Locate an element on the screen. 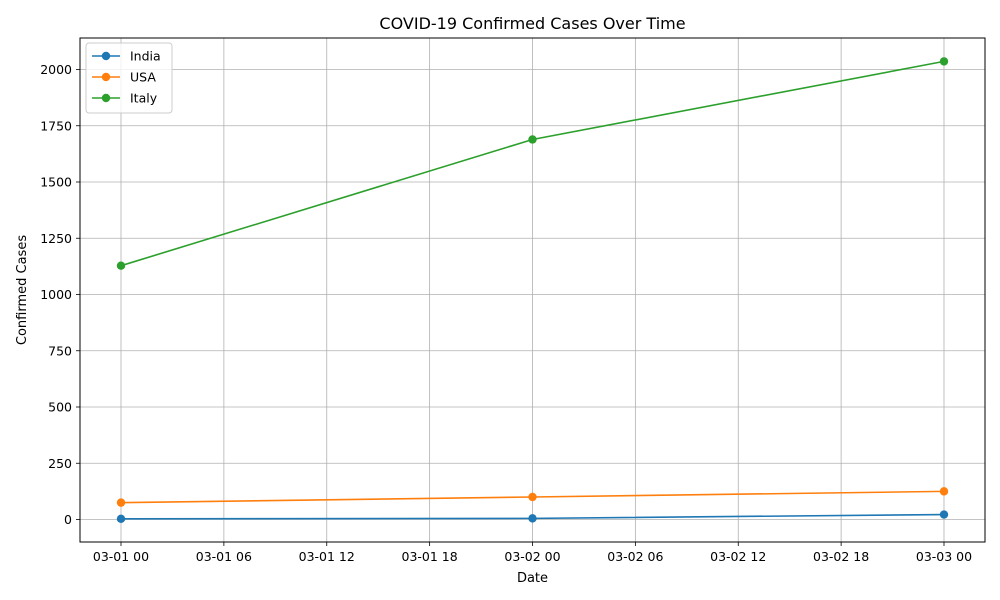  x-tick-label: 03-02 00 is located at coordinates (532, 556).